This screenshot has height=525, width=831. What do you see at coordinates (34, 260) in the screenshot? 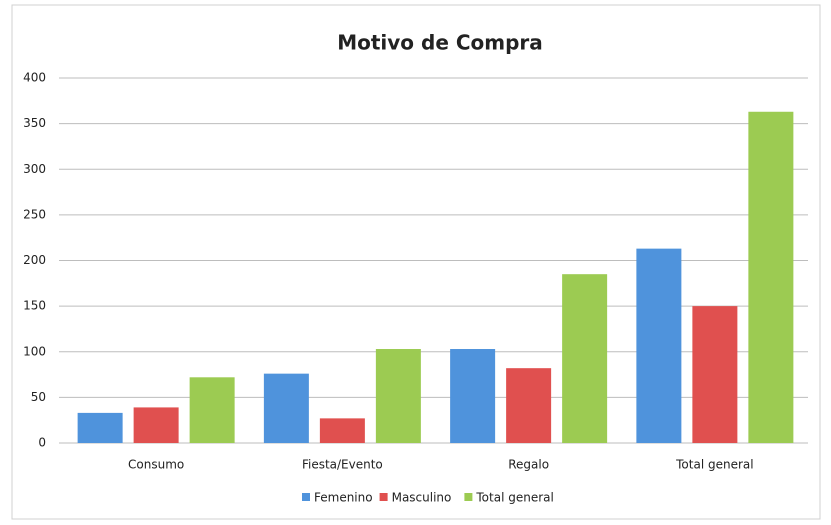
I see `y-tick-label: 200` at bounding box center [34, 260].